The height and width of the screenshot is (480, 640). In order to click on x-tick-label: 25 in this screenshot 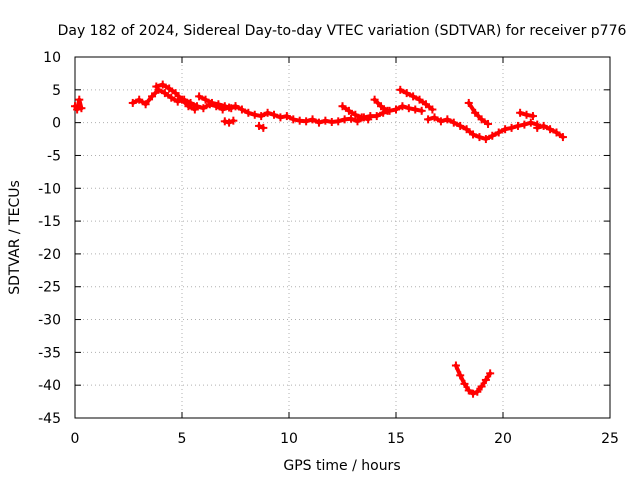, I will do `click(610, 439)`.